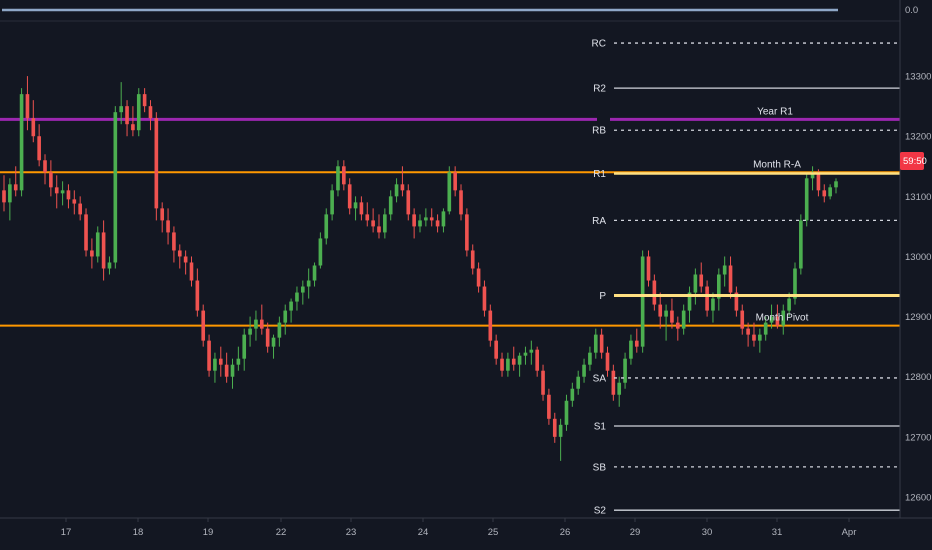 The height and width of the screenshot is (550, 932). Describe the element at coordinates (459, 528) in the screenshot. I see `x-axis-ticks: 17 18 19 22 23 24 25 26 29 30 31 Apr` at that location.